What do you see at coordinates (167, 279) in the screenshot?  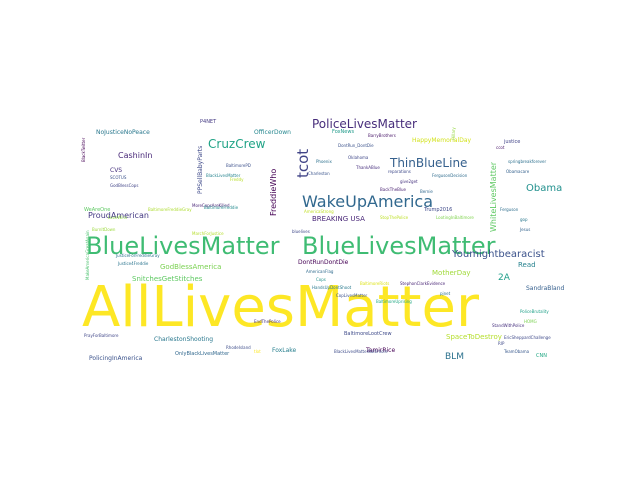 I see `cloud-word: SnitchesGetStitches` at bounding box center [167, 279].